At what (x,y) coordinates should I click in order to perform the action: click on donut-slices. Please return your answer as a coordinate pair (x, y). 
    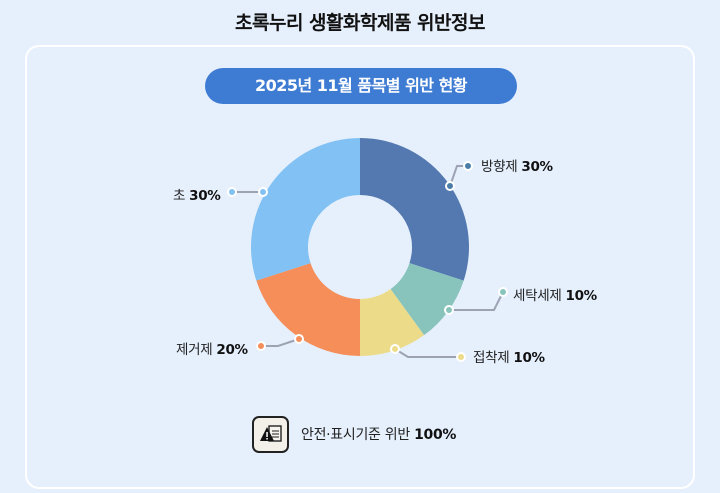
    Looking at the image, I should click on (360, 247).